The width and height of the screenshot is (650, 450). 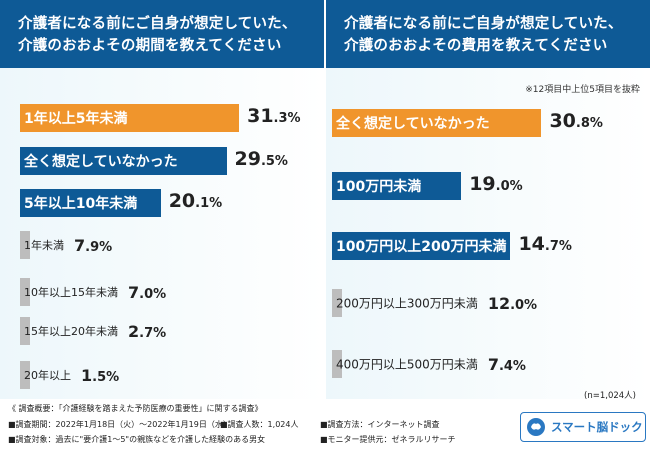 What do you see at coordinates (101, 161) in the screenshot?
I see `bar-label-period-1: 全く想定していなかった` at bounding box center [101, 161].